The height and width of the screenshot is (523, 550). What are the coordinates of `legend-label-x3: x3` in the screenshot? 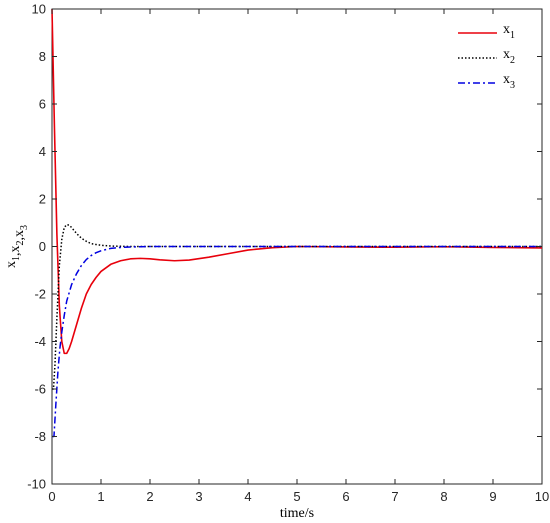 It's located at (509, 81).